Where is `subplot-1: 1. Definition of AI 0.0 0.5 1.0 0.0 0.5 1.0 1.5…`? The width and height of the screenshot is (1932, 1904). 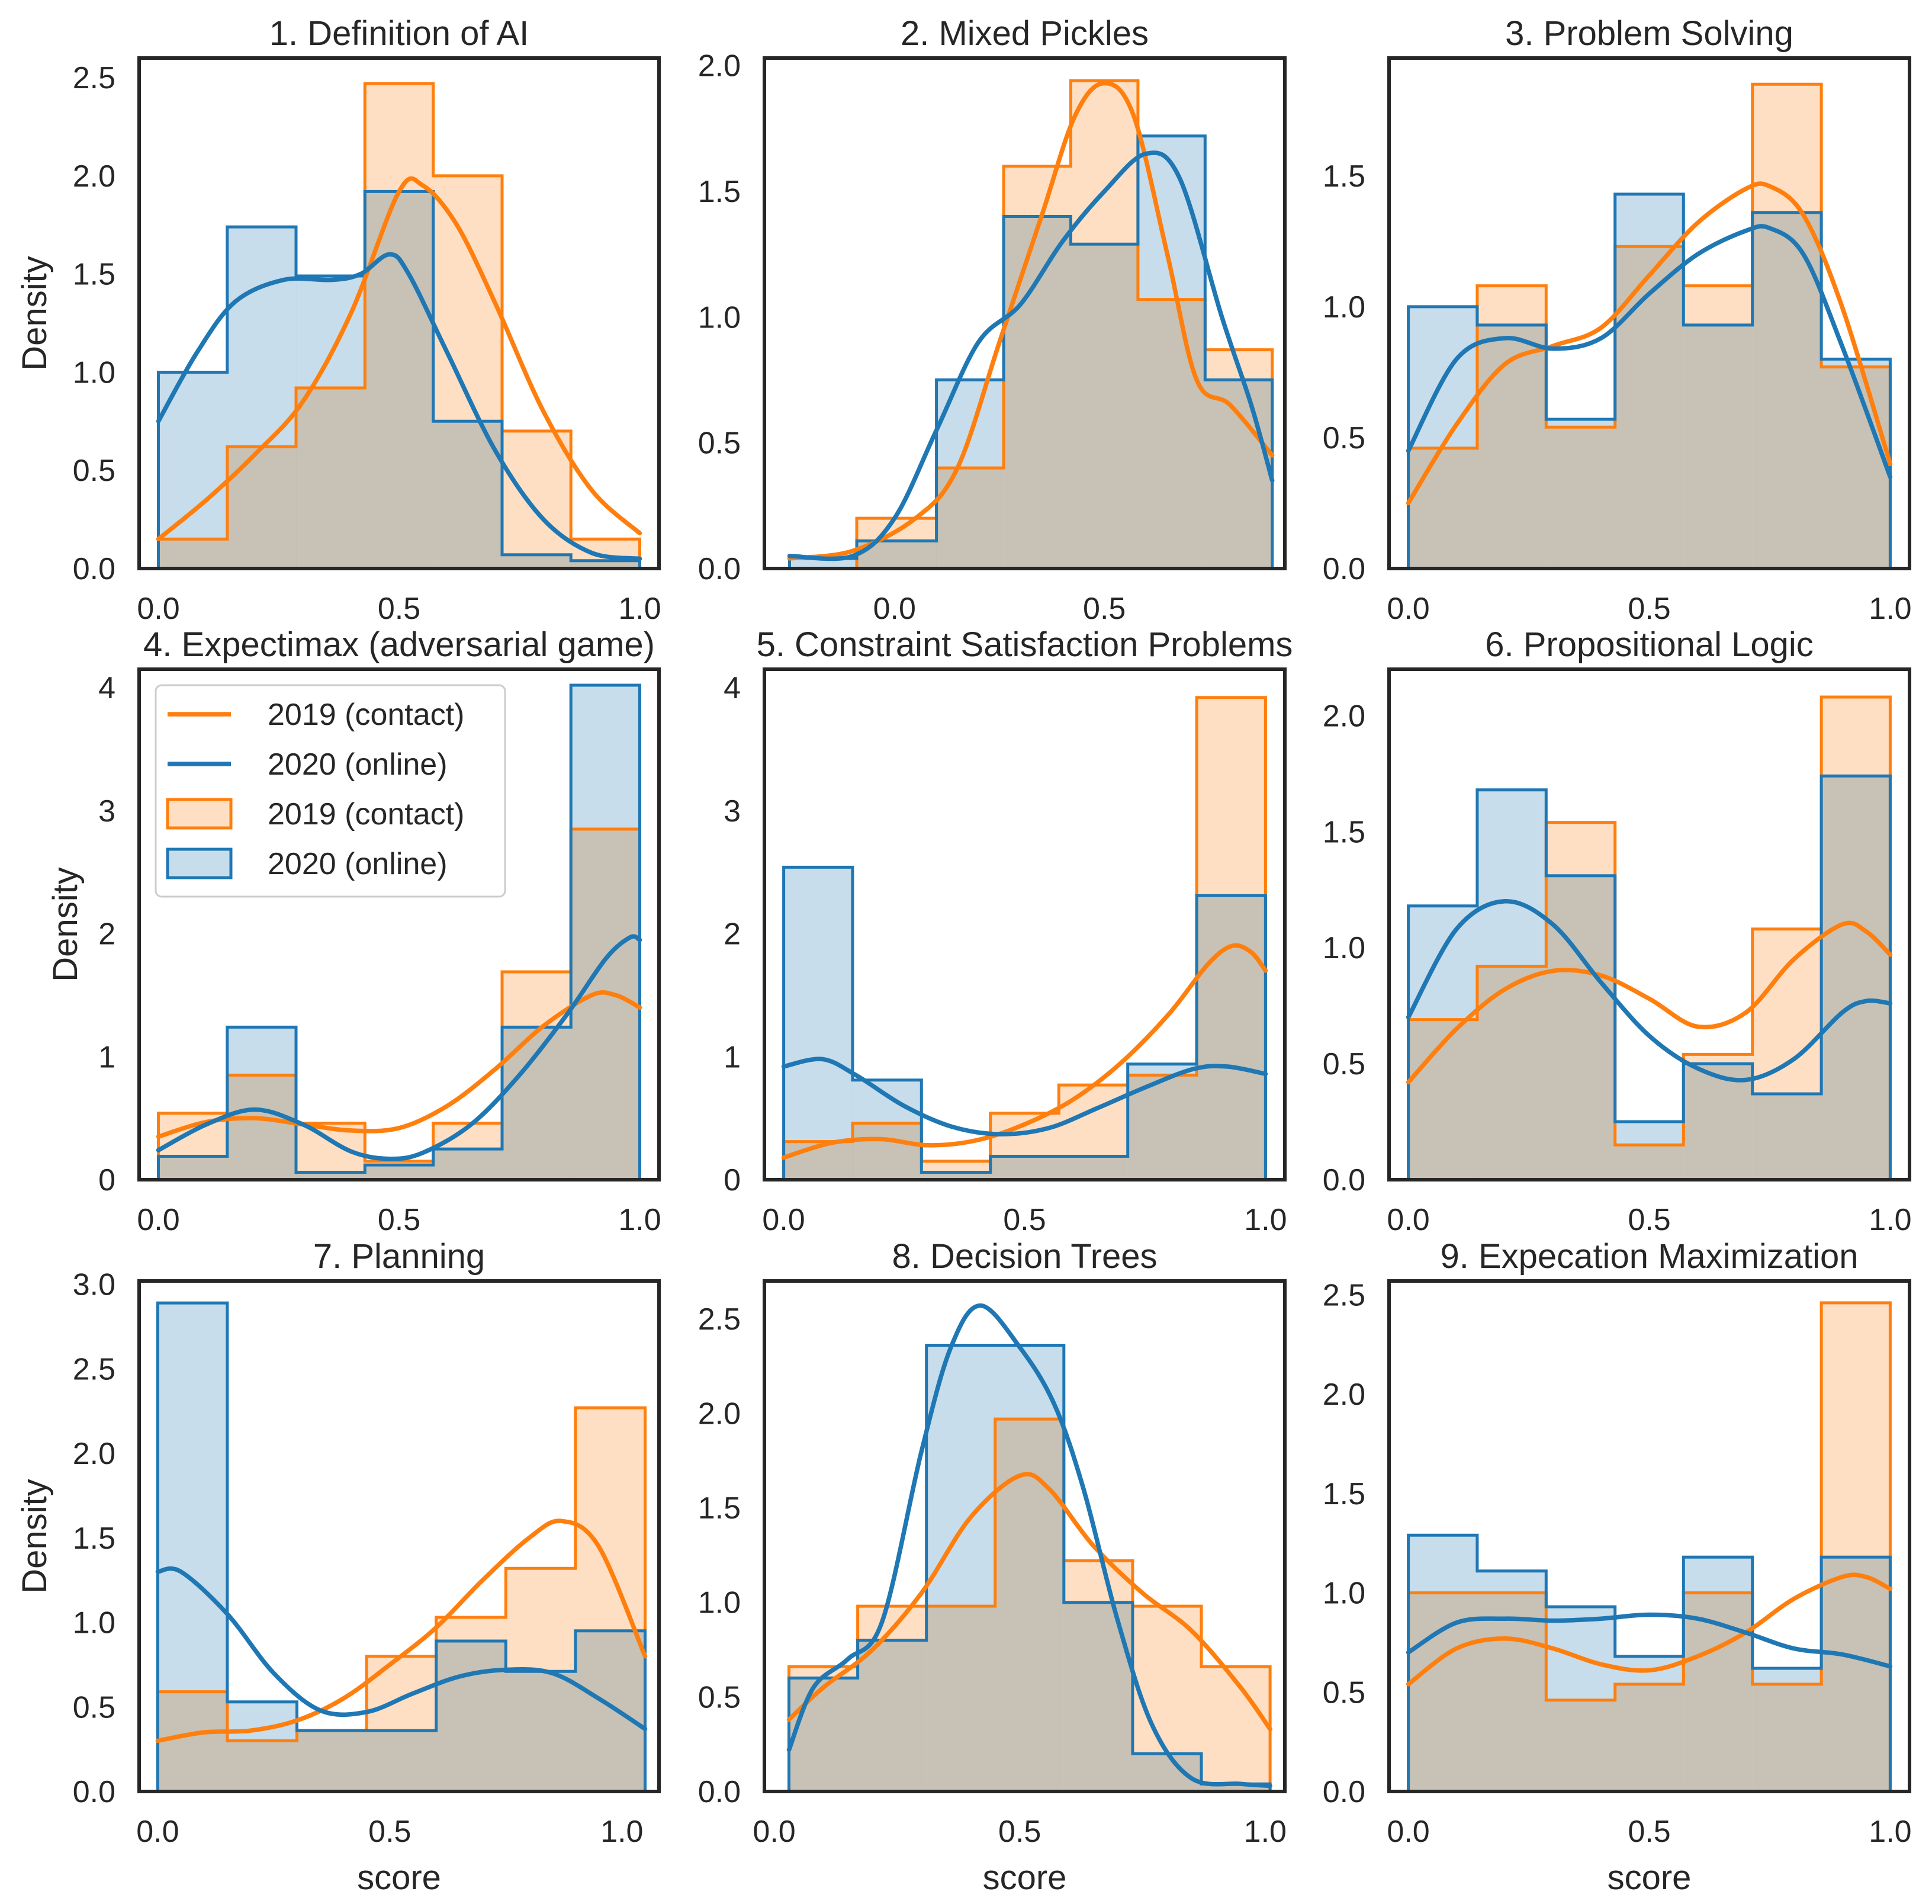
subplot-1: 1. Definition of AI 0.0 0.5 1.0 0.0 0.5 1.0 1.5… is located at coordinates (338, 320).